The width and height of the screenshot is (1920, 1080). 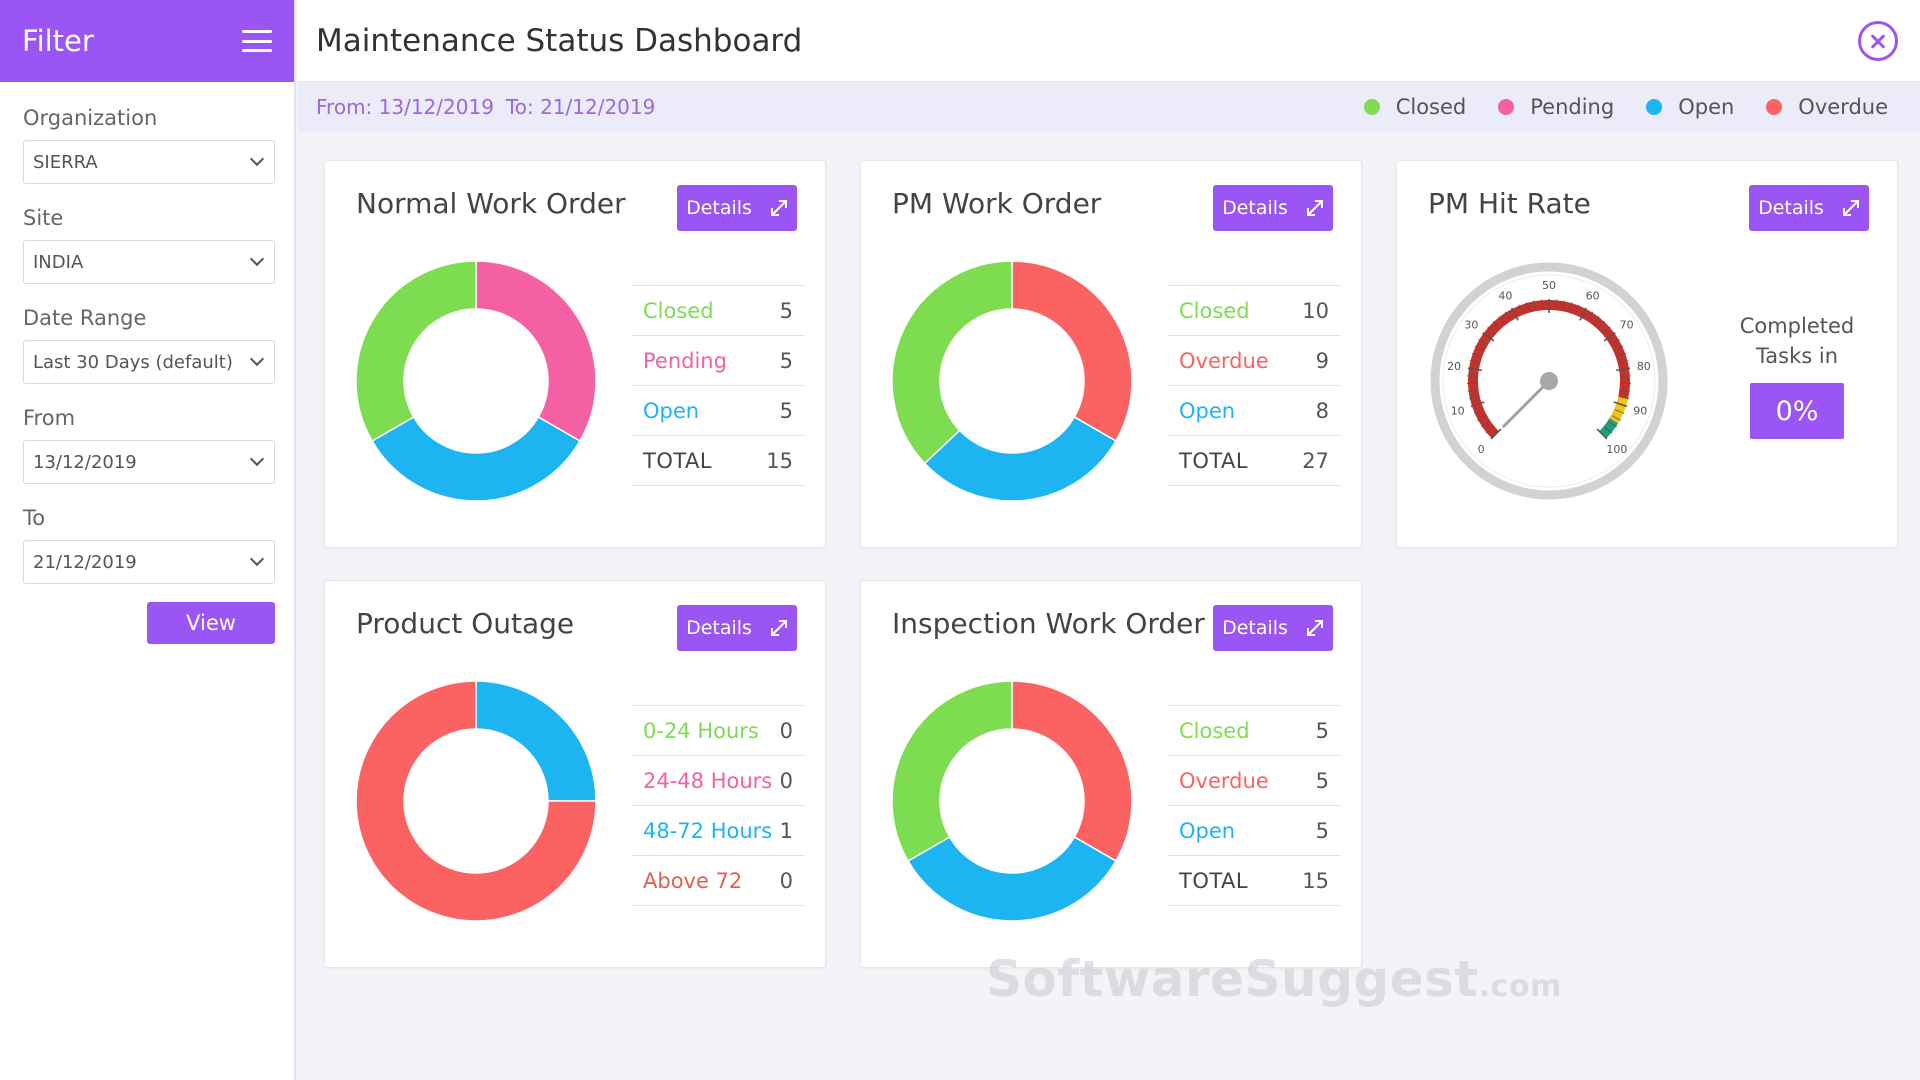 What do you see at coordinates (257, 41) in the screenshot?
I see `hamburger-menu-icon` at bounding box center [257, 41].